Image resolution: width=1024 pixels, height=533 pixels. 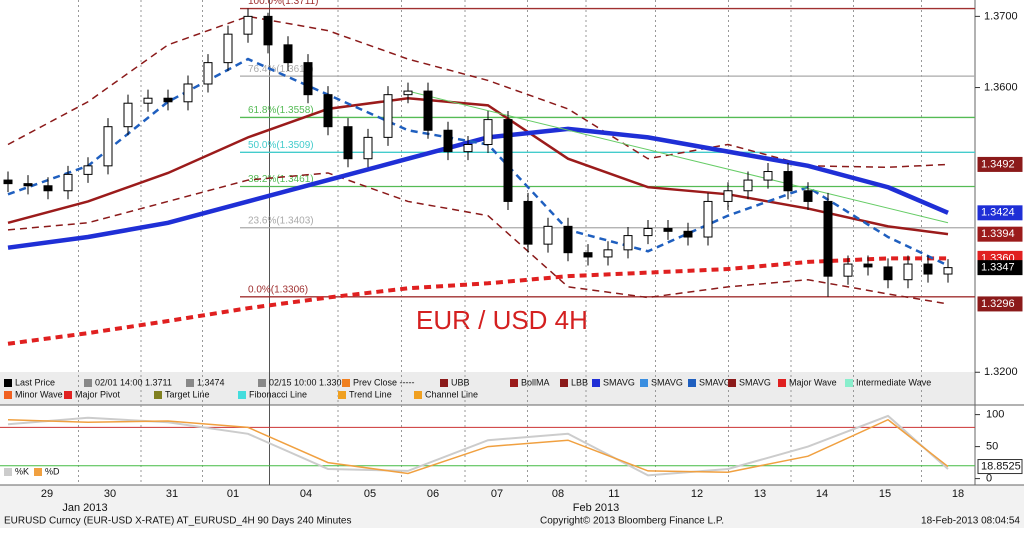 What do you see at coordinates (22, 471) in the screenshot?
I see `stoch-legend-label: %K` at bounding box center [22, 471].